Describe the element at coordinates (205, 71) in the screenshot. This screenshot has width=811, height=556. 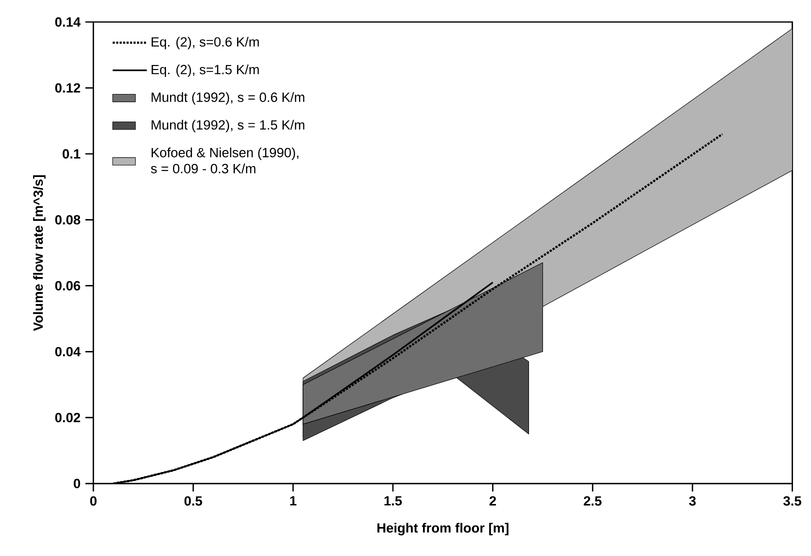
I see `legend-label: Eq. (2), s=1.5 K/m` at that location.